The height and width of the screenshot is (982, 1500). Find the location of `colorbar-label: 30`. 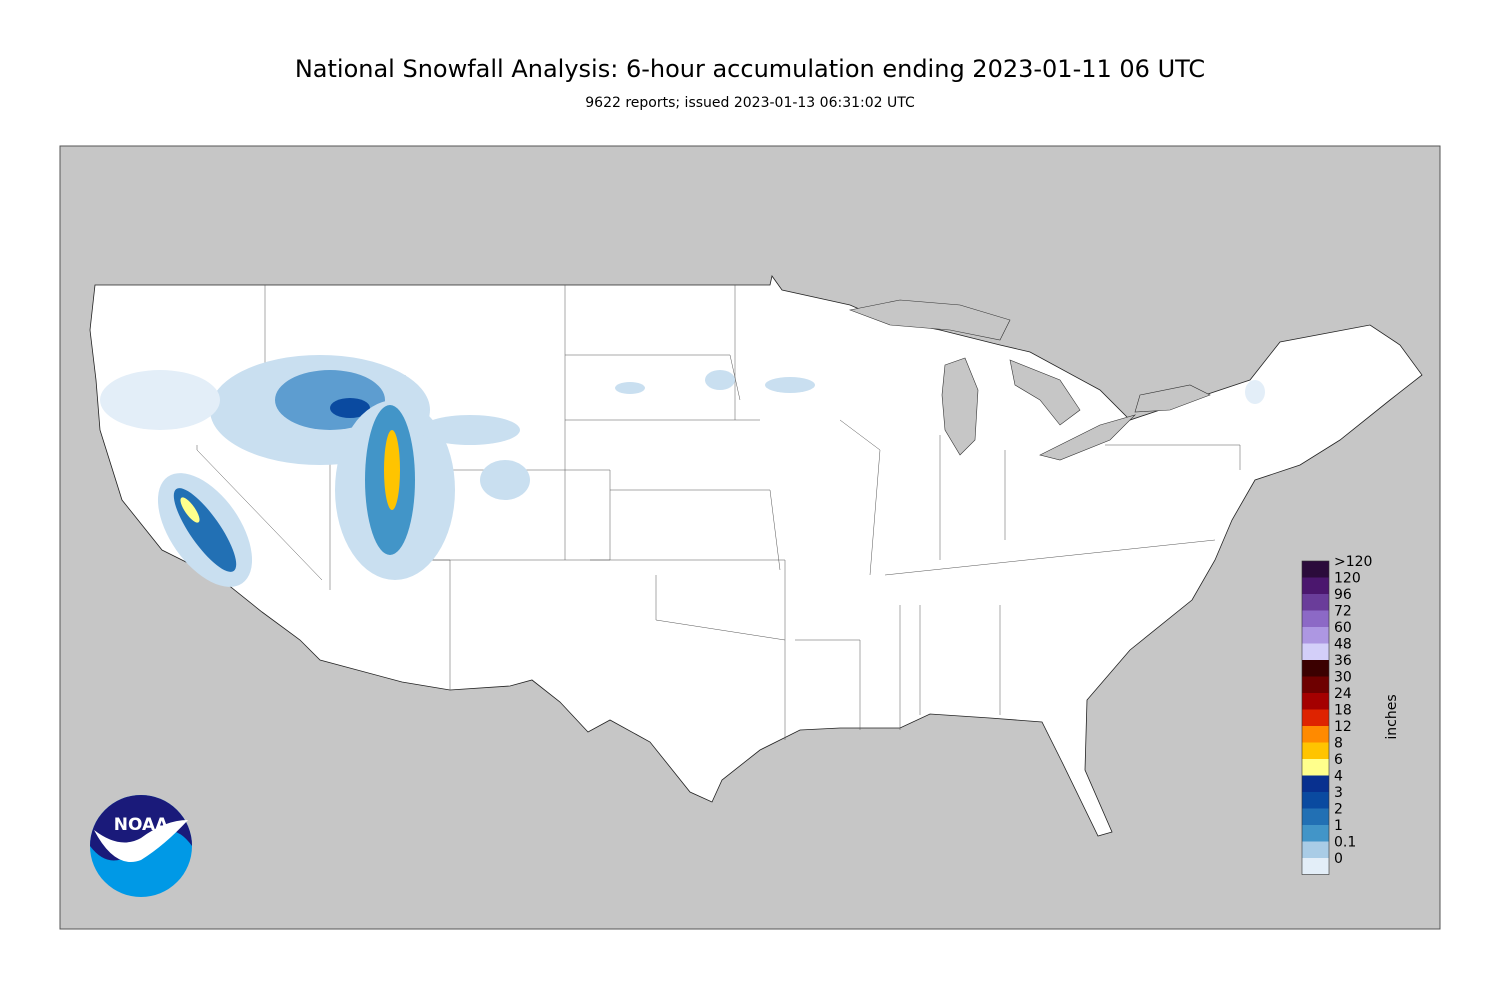

colorbar-label: 30 is located at coordinates (1343, 678).